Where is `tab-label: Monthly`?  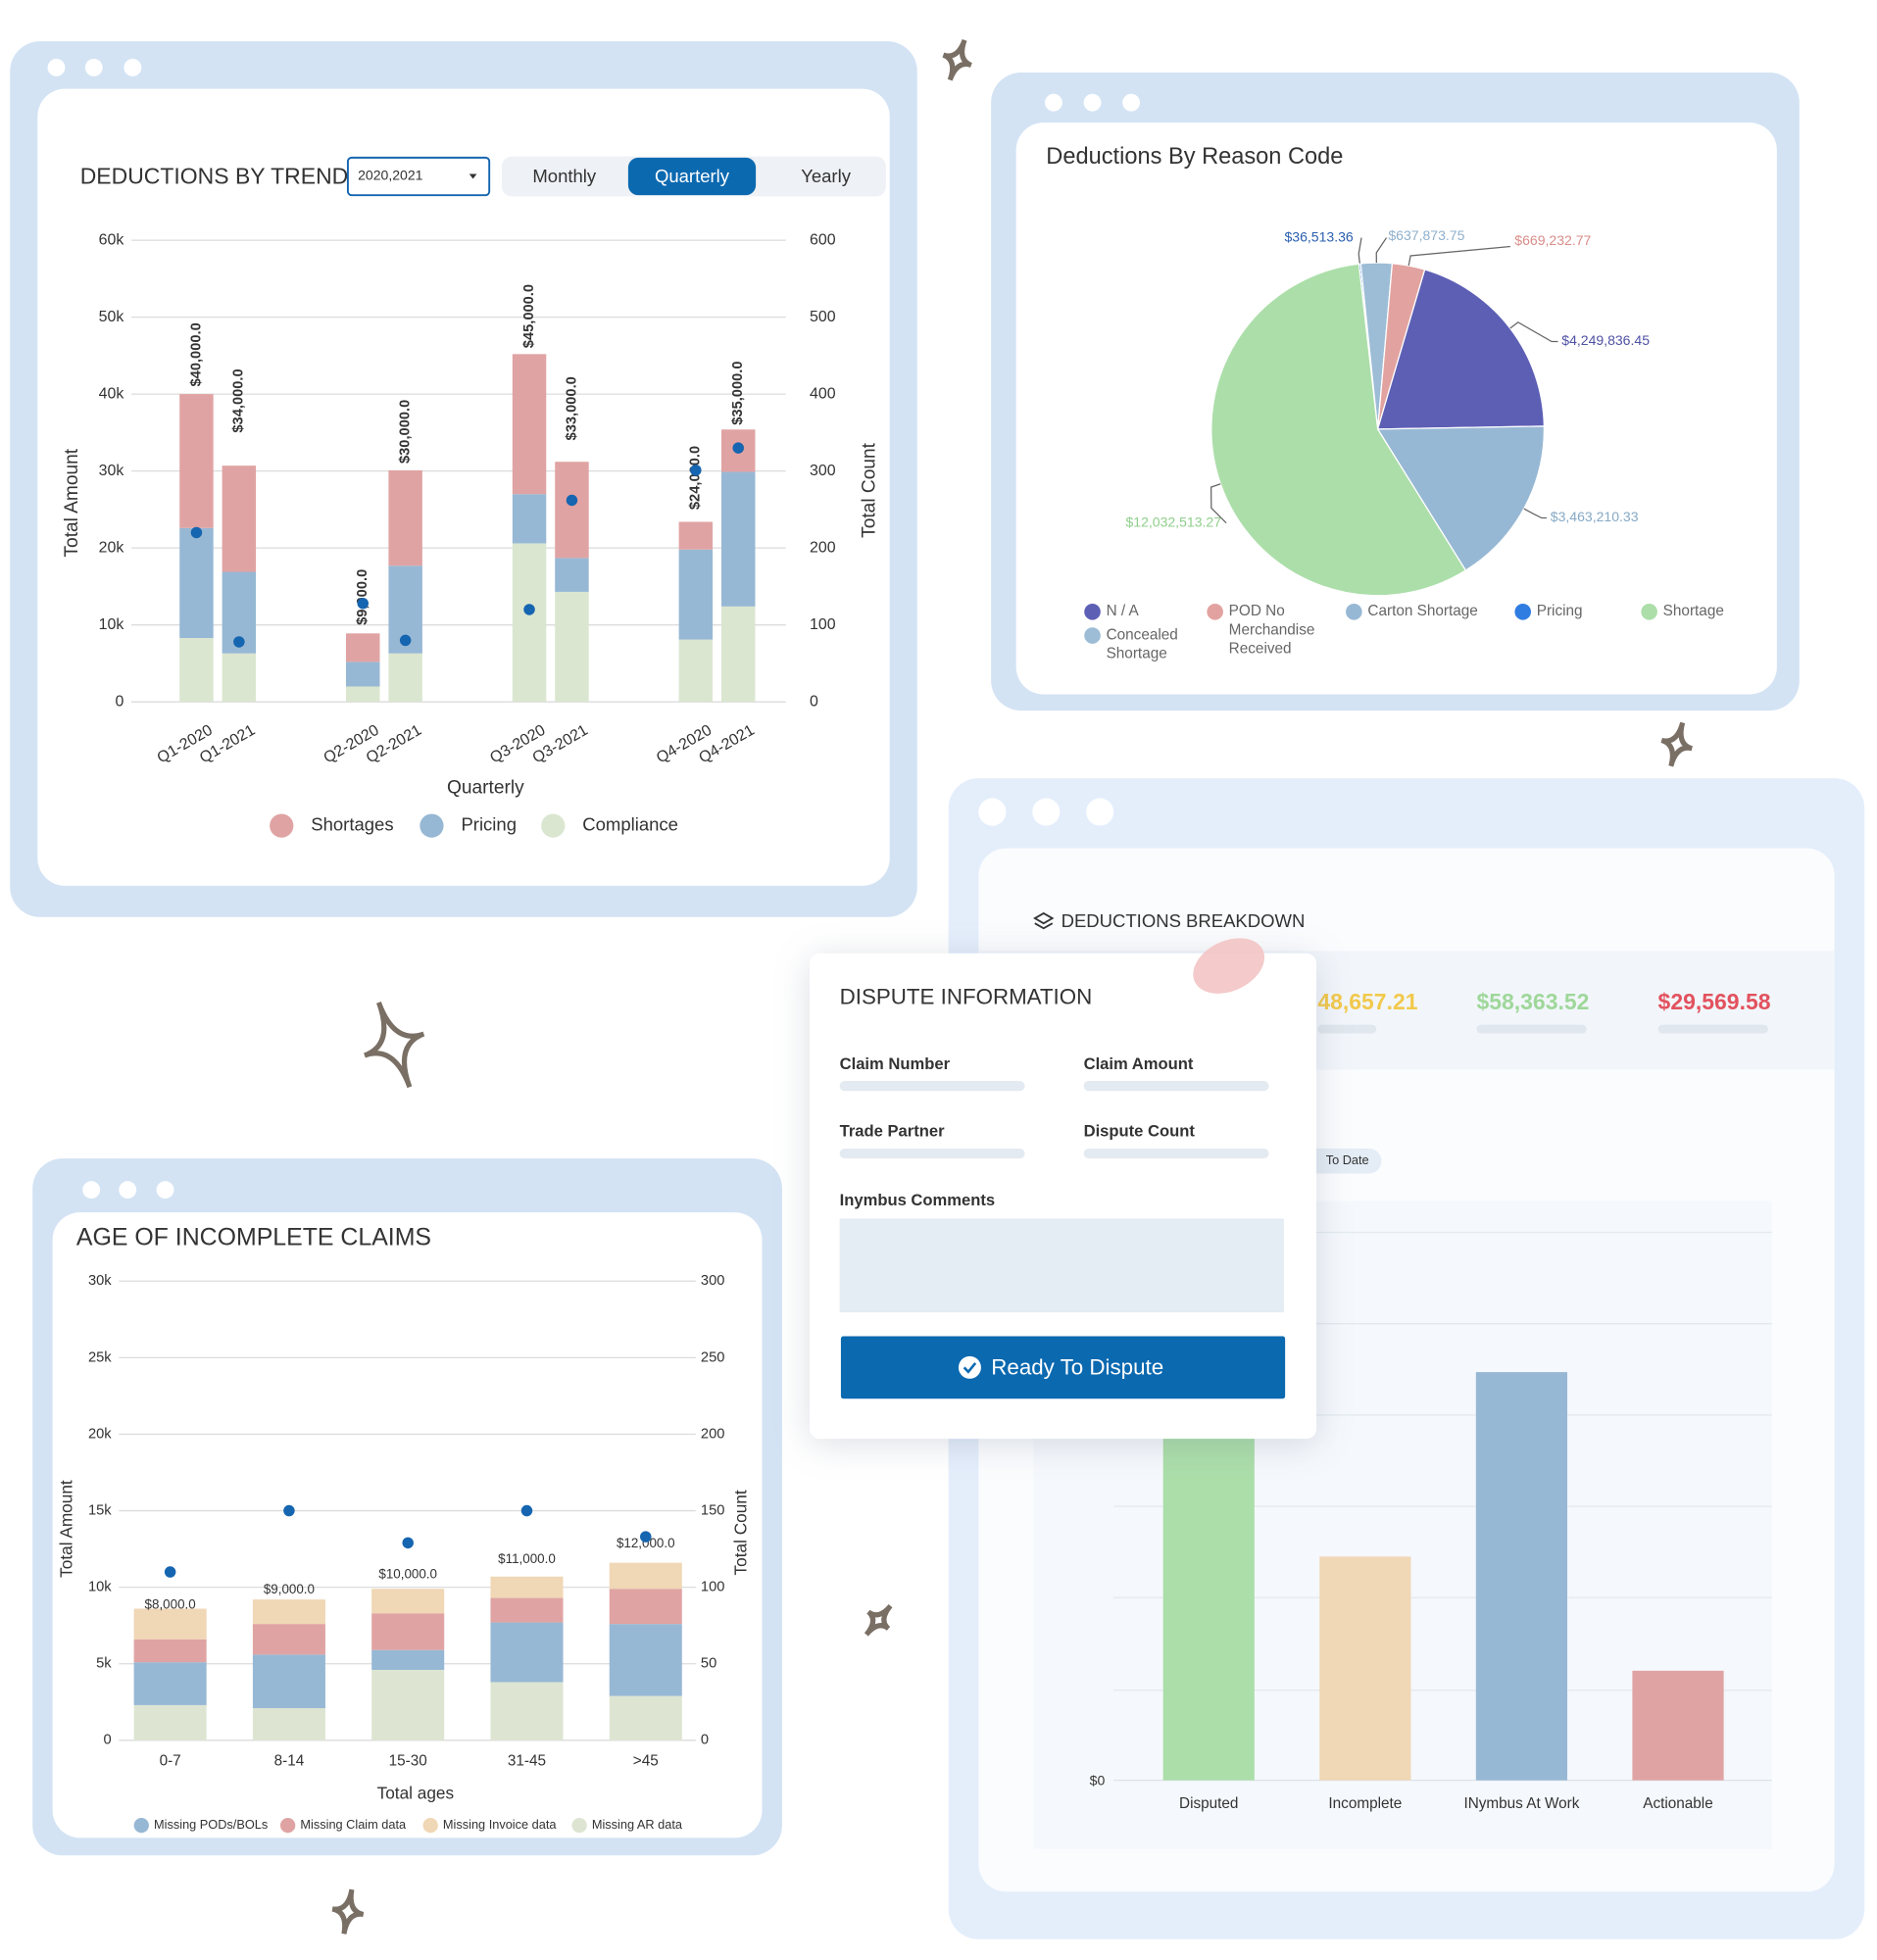
tab-label: Monthly is located at coordinates (564, 176).